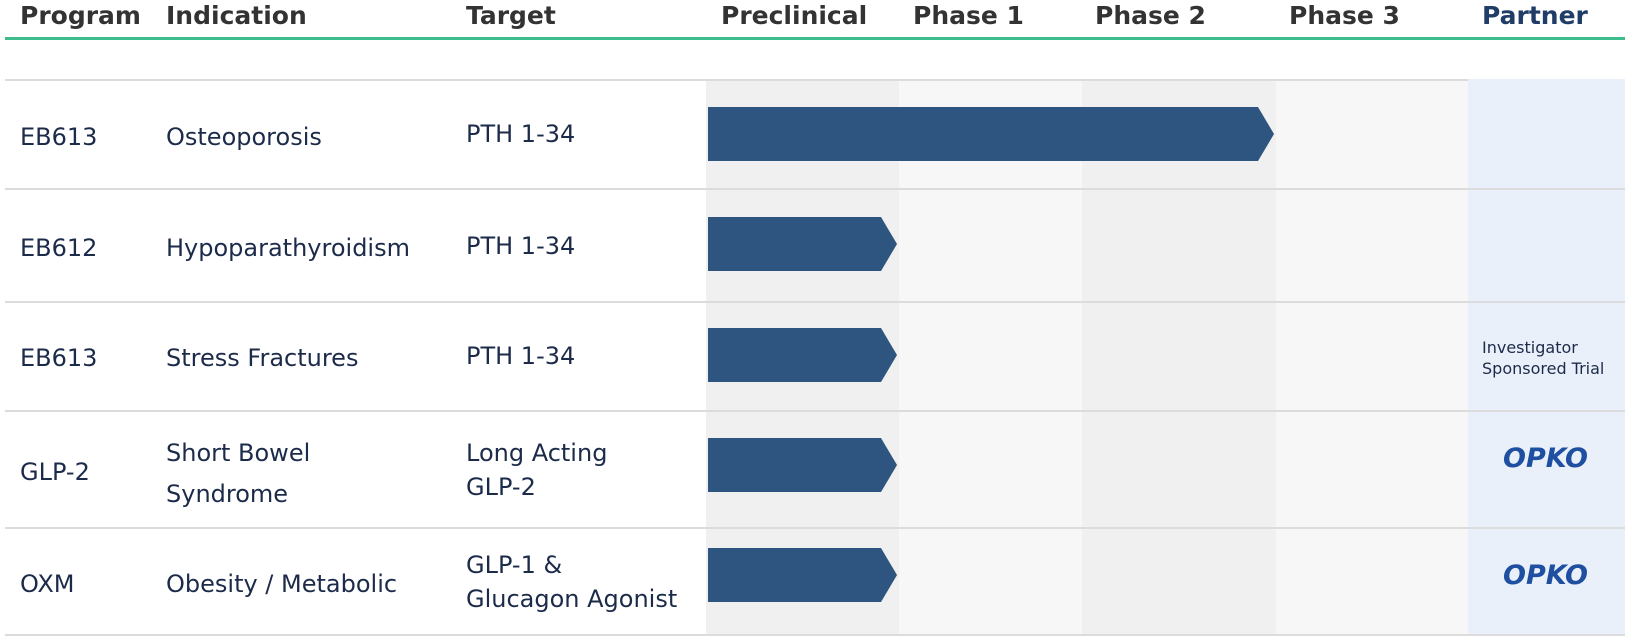 The height and width of the screenshot is (642, 1631). I want to click on indication-line: Short Bowel, so click(238, 453).